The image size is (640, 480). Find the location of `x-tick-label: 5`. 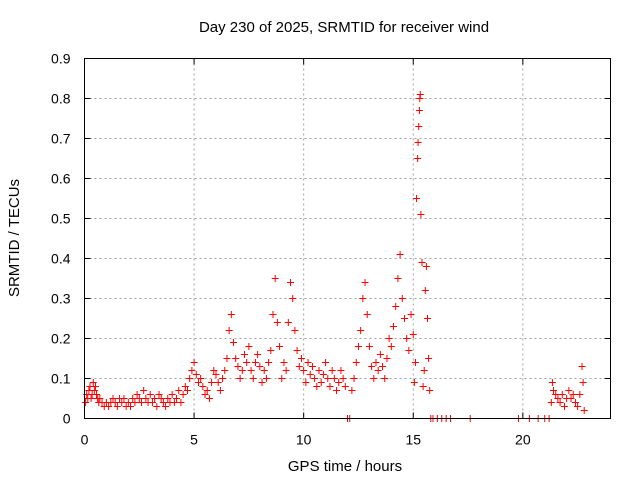

x-tick-label: 5 is located at coordinates (194, 440).